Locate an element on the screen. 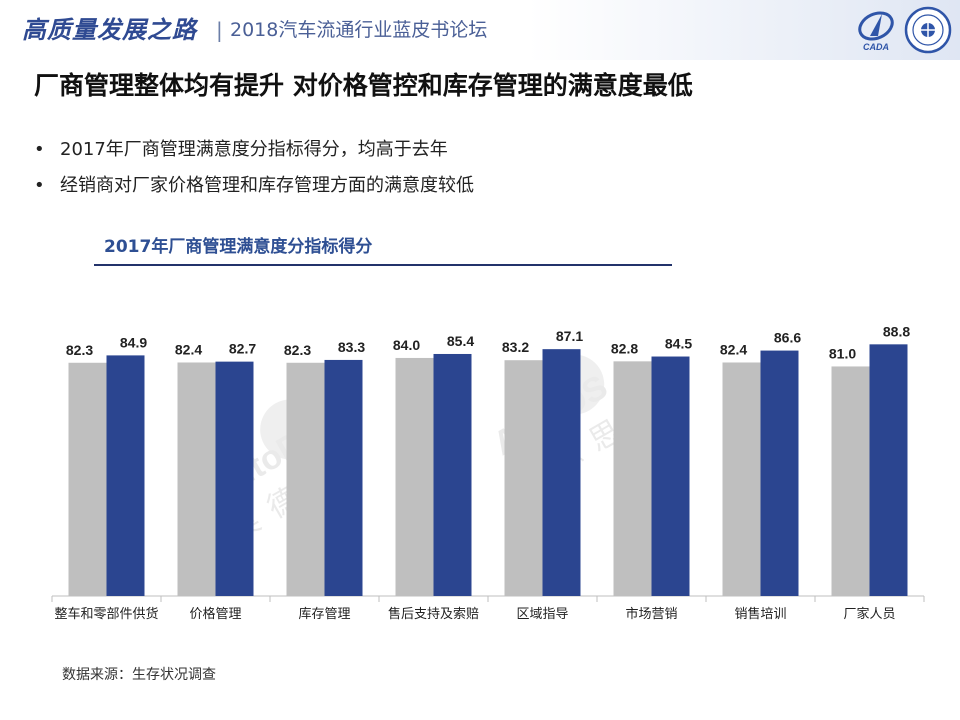 The width and height of the screenshot is (960, 720). page-title: 厂商管理整体均有提升 对价格管控和库存管理的满意度最低 is located at coordinates (363, 85).